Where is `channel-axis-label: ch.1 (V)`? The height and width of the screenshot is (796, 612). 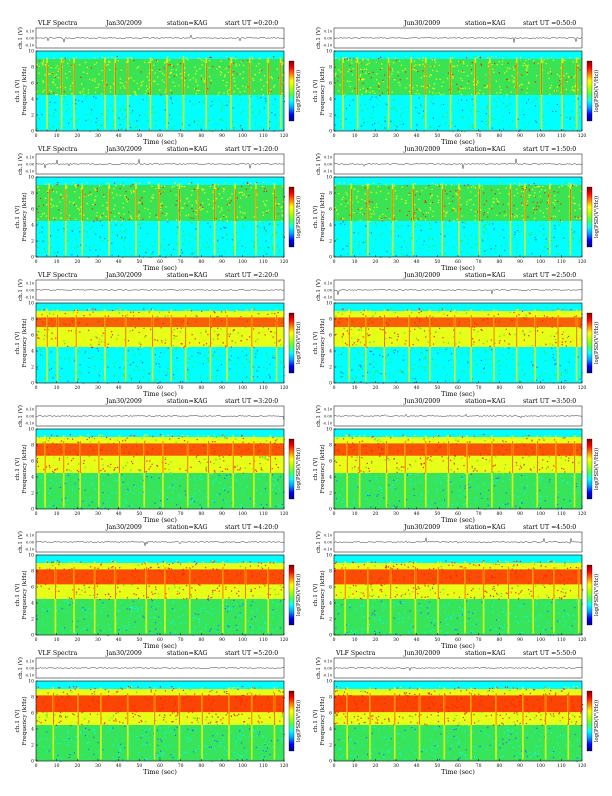 channel-axis-label: ch.1 (V) is located at coordinates (20, 38).